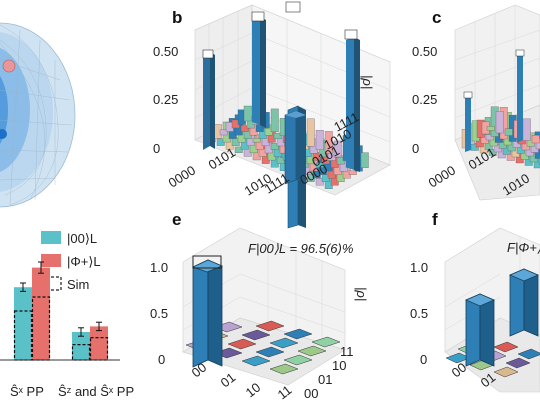 This screenshot has width=540, height=400. I want to click on legend-label-phi: |Φ+⟩L, so click(84, 261).